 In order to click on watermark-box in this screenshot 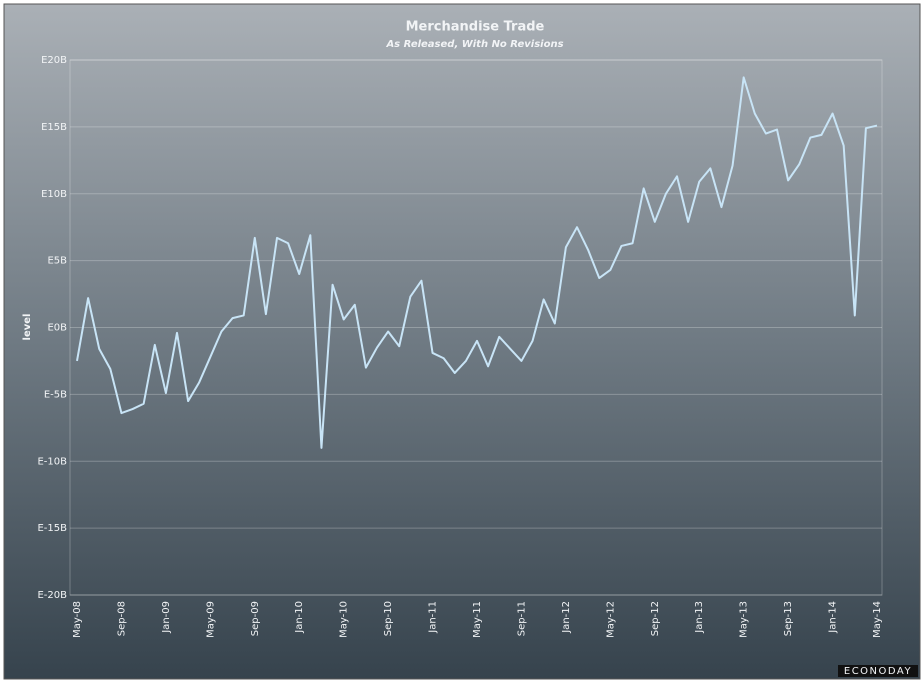, I will do `click(878, 671)`.